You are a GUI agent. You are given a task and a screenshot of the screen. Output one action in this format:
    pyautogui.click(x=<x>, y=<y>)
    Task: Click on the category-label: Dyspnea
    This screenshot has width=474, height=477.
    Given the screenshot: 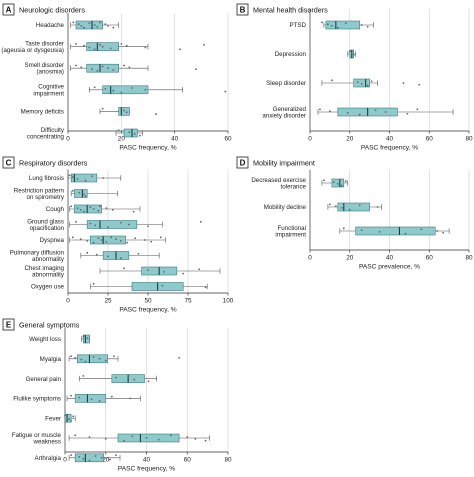 What is the action you would take?
    pyautogui.click(x=52, y=240)
    